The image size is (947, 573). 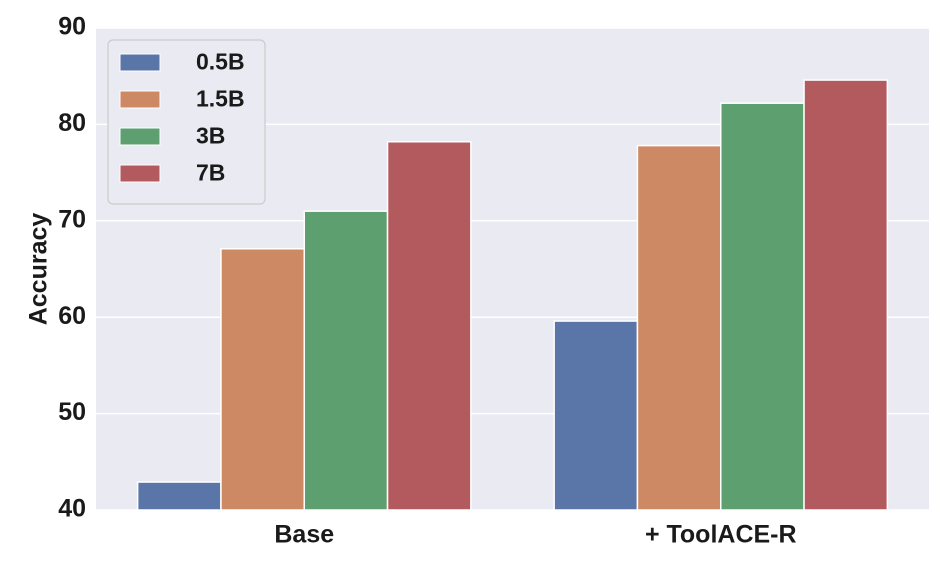 What do you see at coordinates (304, 535) in the screenshot?
I see `x-category-label: Base` at bounding box center [304, 535].